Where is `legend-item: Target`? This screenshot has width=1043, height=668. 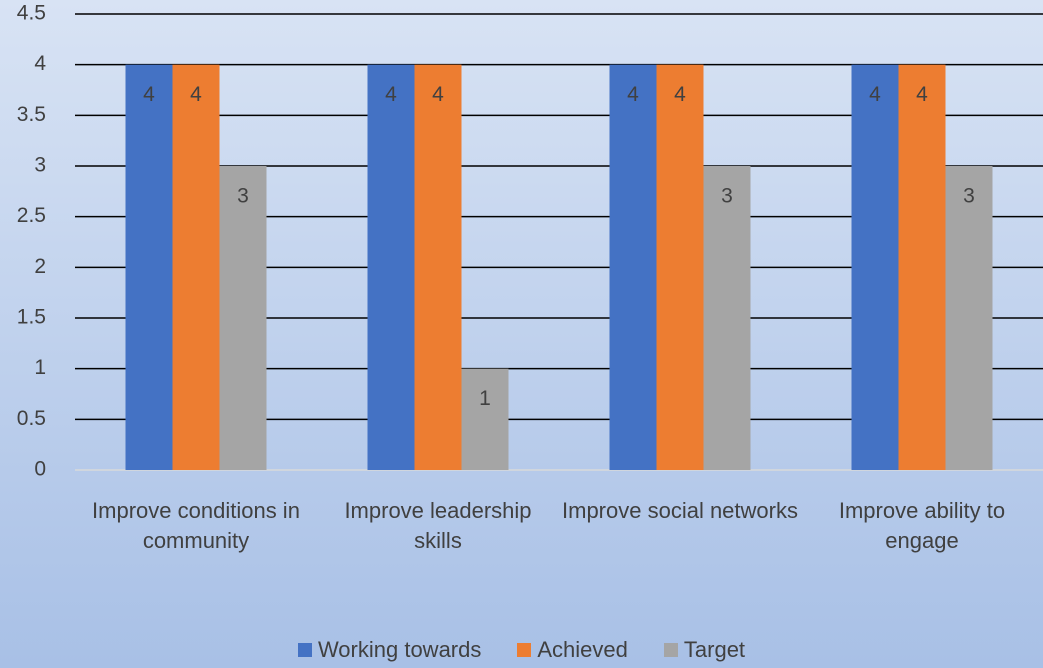
legend-item: Target is located at coordinates (704, 650).